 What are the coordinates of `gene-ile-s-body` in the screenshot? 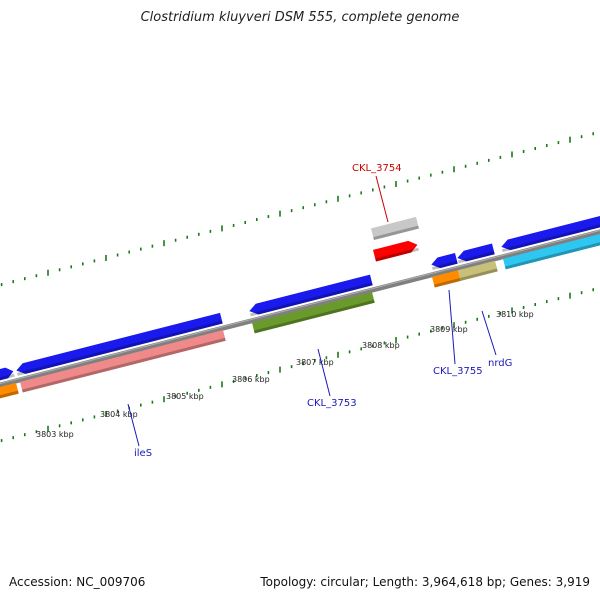 It's located at (123, 361).